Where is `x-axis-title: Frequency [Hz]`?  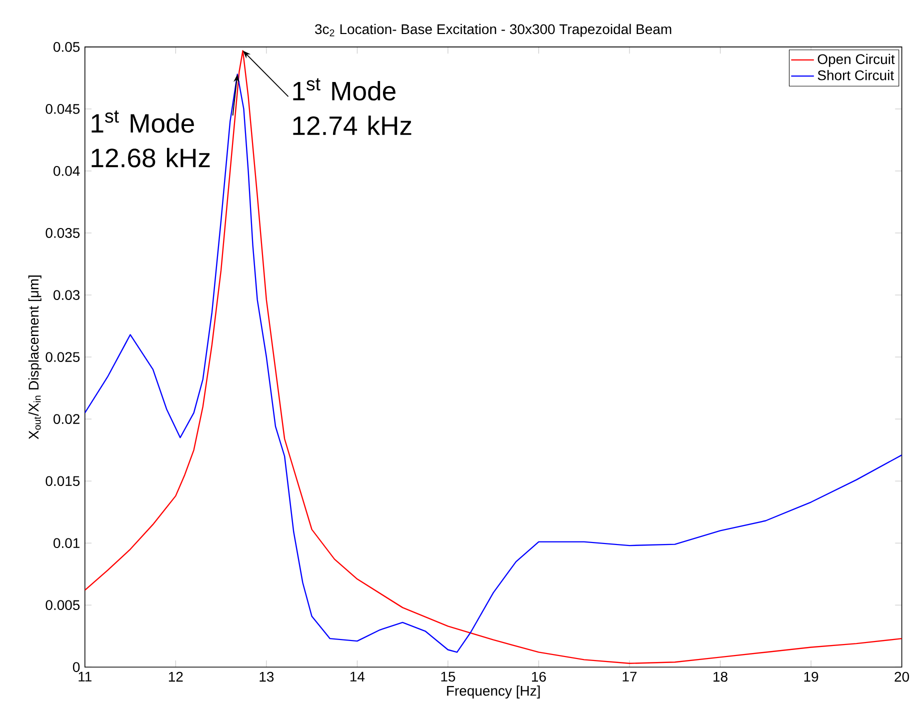
x-axis-title: Frequency [Hz] is located at coordinates (493, 692).